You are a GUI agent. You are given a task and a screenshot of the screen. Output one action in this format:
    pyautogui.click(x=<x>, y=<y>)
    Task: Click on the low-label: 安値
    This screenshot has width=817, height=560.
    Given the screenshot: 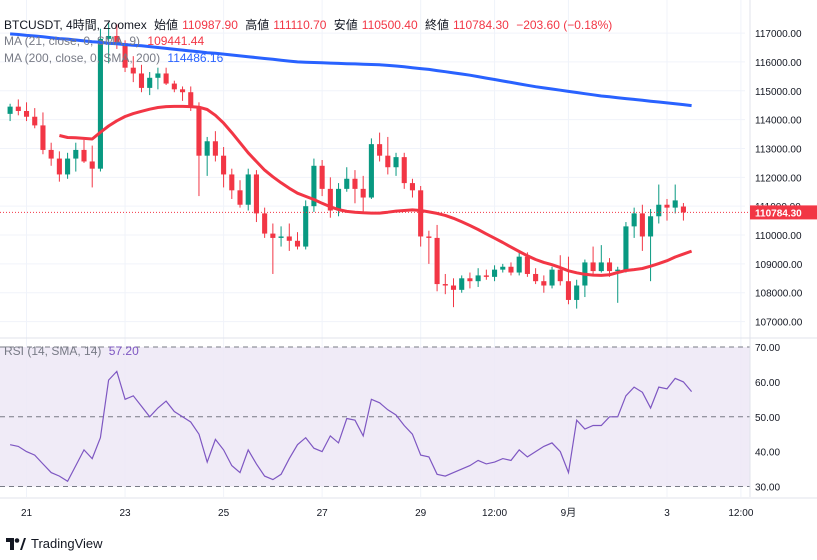 What is the action you would take?
    pyautogui.click(x=345, y=25)
    